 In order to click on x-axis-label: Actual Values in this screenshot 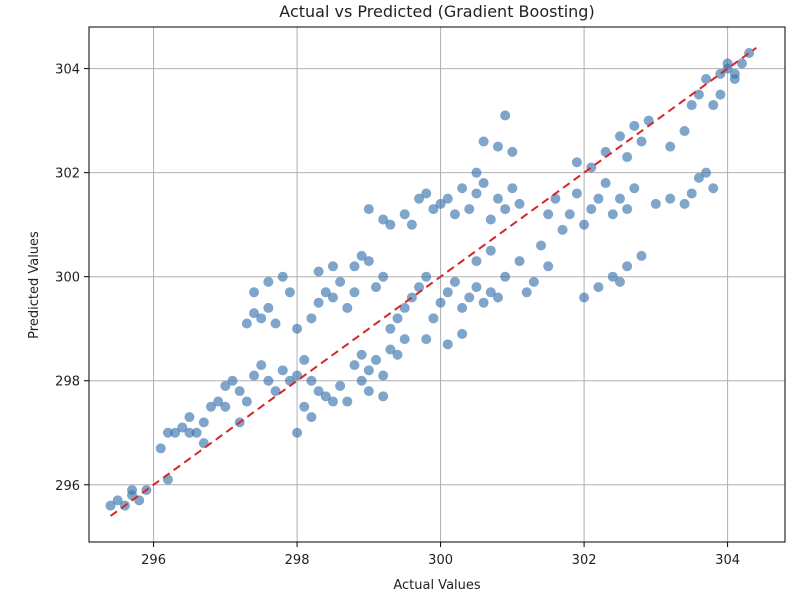, I will do `click(437, 585)`.